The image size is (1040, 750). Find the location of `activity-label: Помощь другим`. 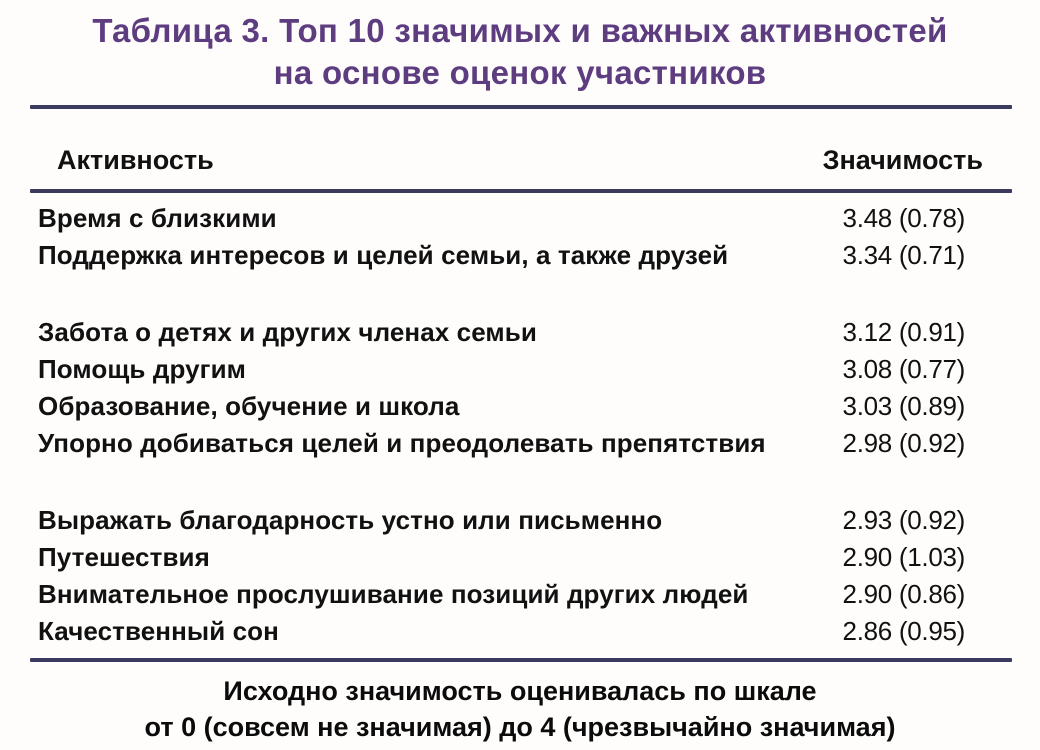

activity-label: Помощь другим is located at coordinates (142, 369).